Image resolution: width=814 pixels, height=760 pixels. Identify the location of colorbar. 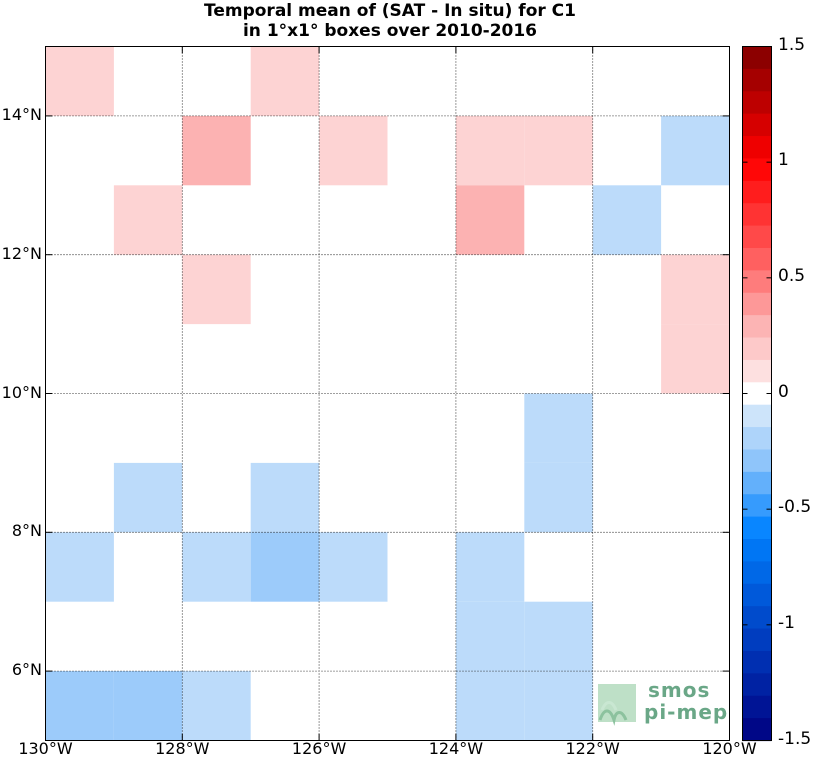
(757, 394).